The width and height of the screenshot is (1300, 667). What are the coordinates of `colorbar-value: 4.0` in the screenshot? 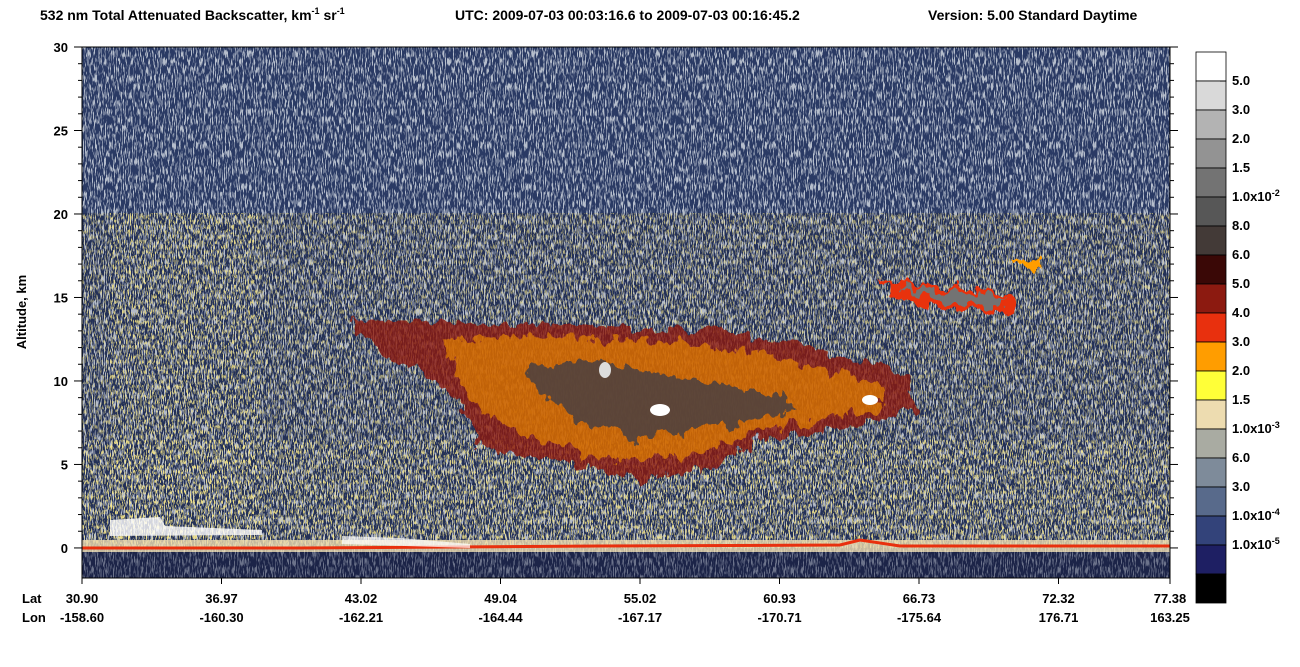 It's located at (1241, 312).